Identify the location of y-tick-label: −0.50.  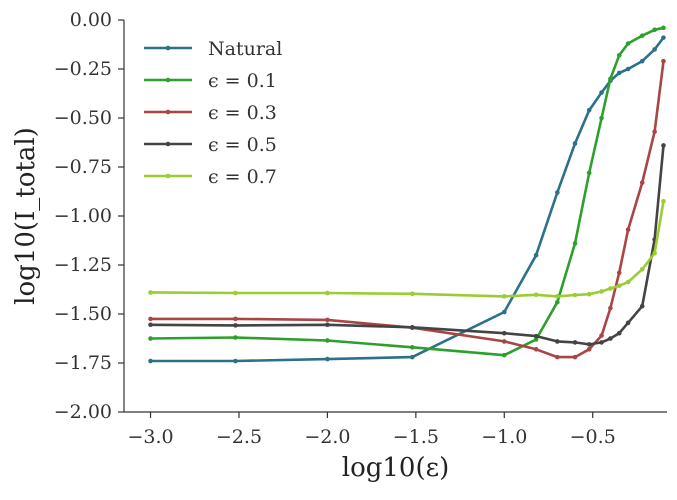
(83, 118).